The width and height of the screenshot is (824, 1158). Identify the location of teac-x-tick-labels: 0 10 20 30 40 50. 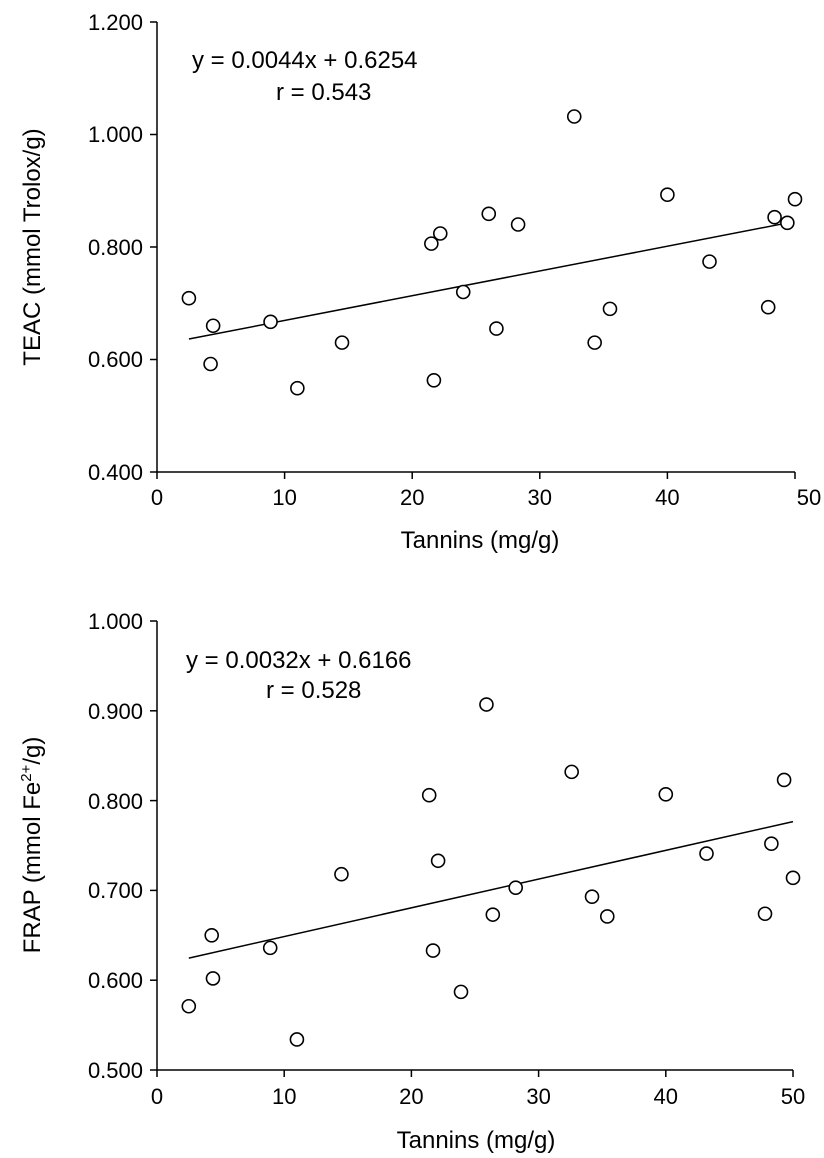
(486, 497).